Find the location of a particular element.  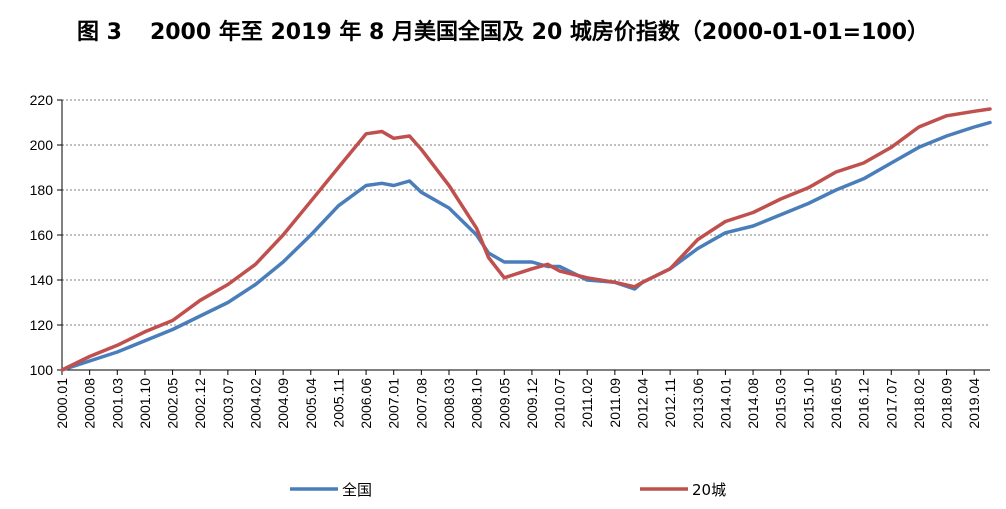

x-tick-label: 2015.10 is located at coordinates (808, 403).